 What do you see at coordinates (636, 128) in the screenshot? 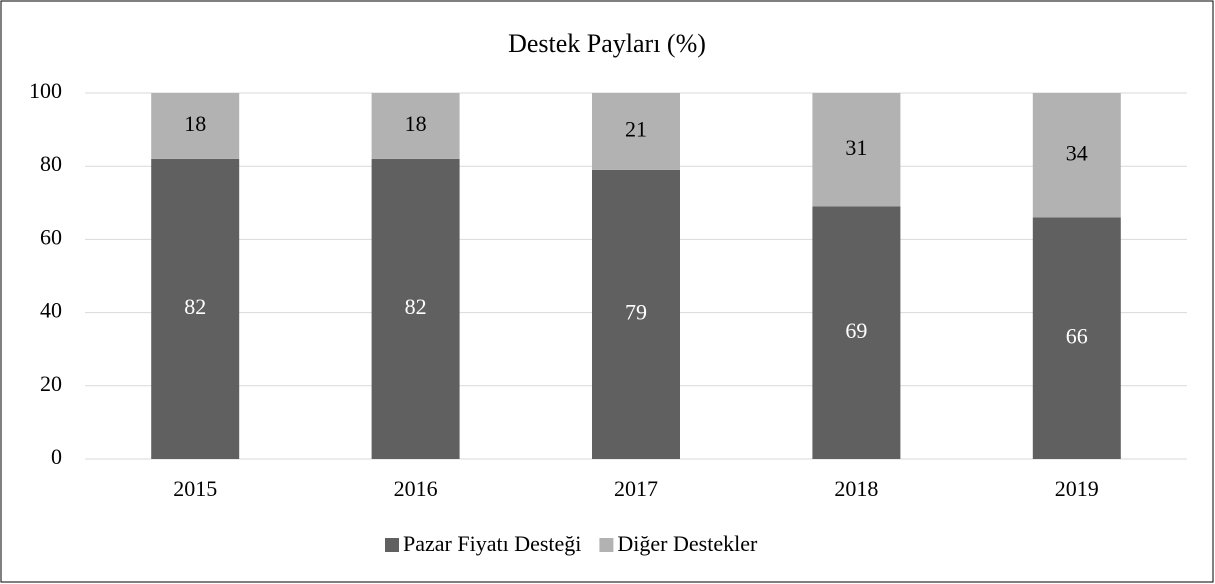
I see `data-label: 21` at bounding box center [636, 128].